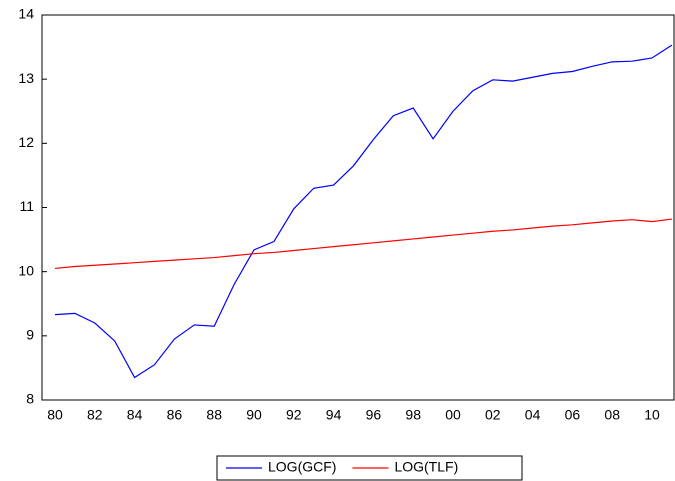 The height and width of the screenshot is (481, 675). Describe the element at coordinates (612, 415) in the screenshot. I see `x-tick-label: 08` at that location.